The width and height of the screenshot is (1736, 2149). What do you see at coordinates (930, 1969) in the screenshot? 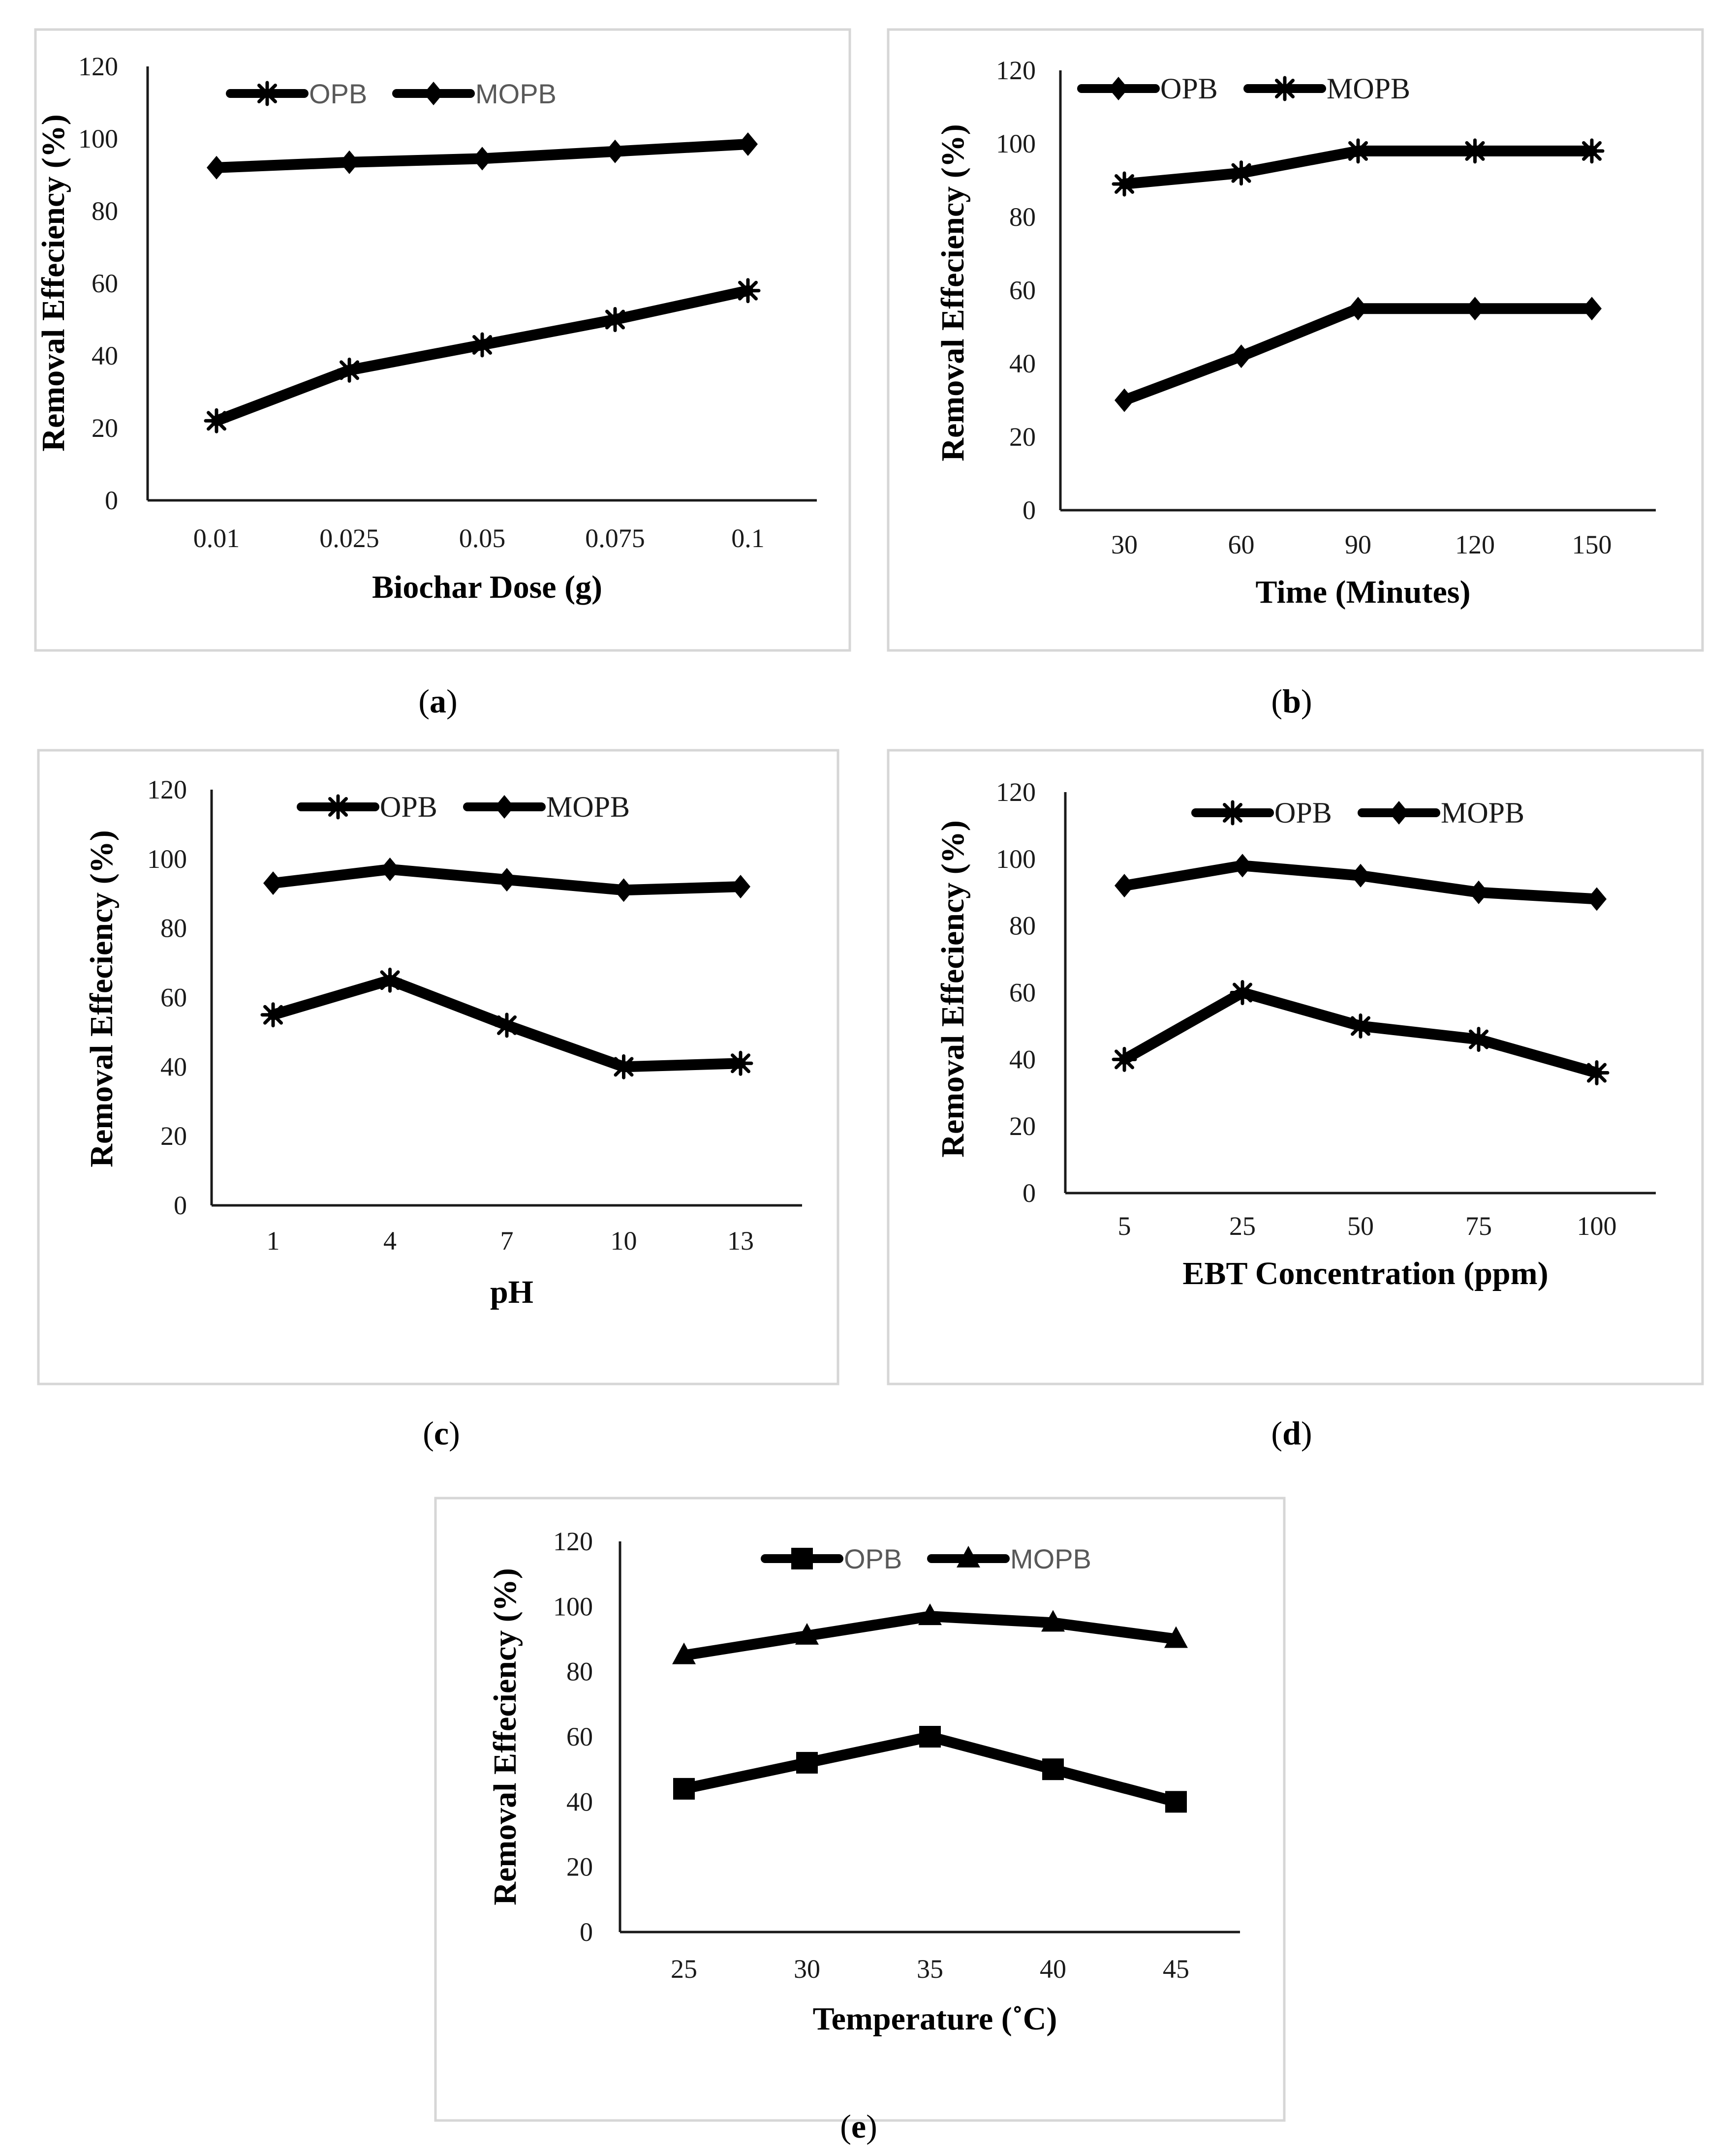
I see `x-tick-labels: 25 30 35 40 45` at bounding box center [930, 1969].